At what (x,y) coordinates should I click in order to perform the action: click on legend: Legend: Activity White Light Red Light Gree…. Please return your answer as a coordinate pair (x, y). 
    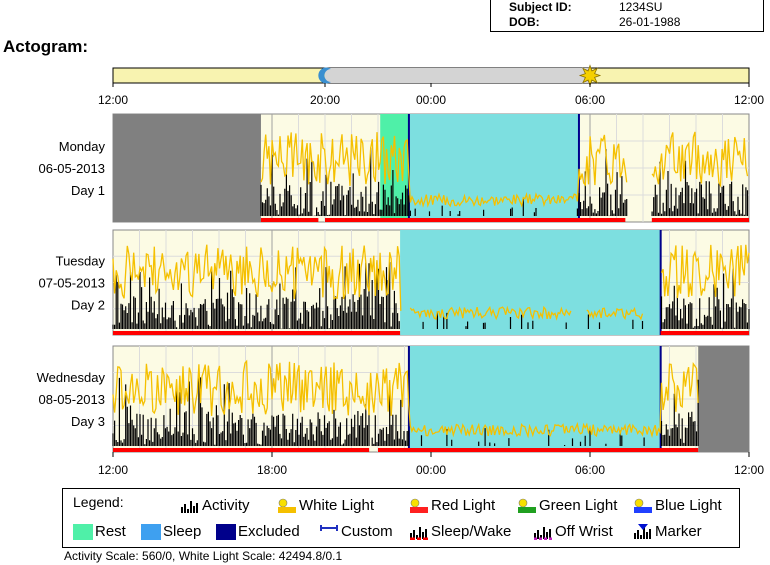
    Looking at the image, I should click on (401, 518).